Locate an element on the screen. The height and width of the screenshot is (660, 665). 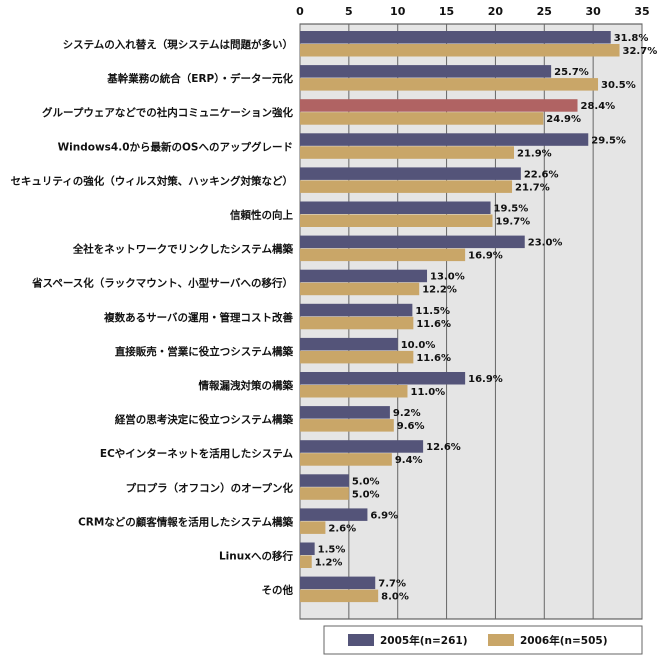
x-tick-label: 25 is located at coordinates (544, 11).